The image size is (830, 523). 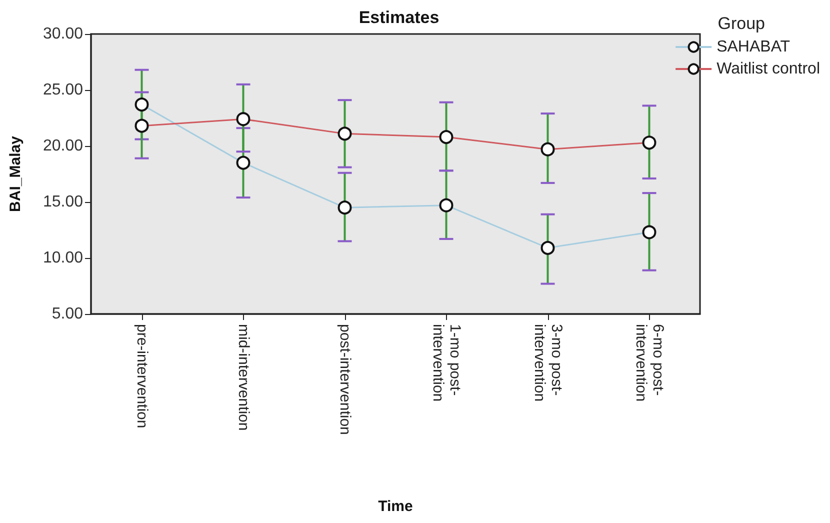 I want to click on legend-title: Group, so click(x=741, y=23).